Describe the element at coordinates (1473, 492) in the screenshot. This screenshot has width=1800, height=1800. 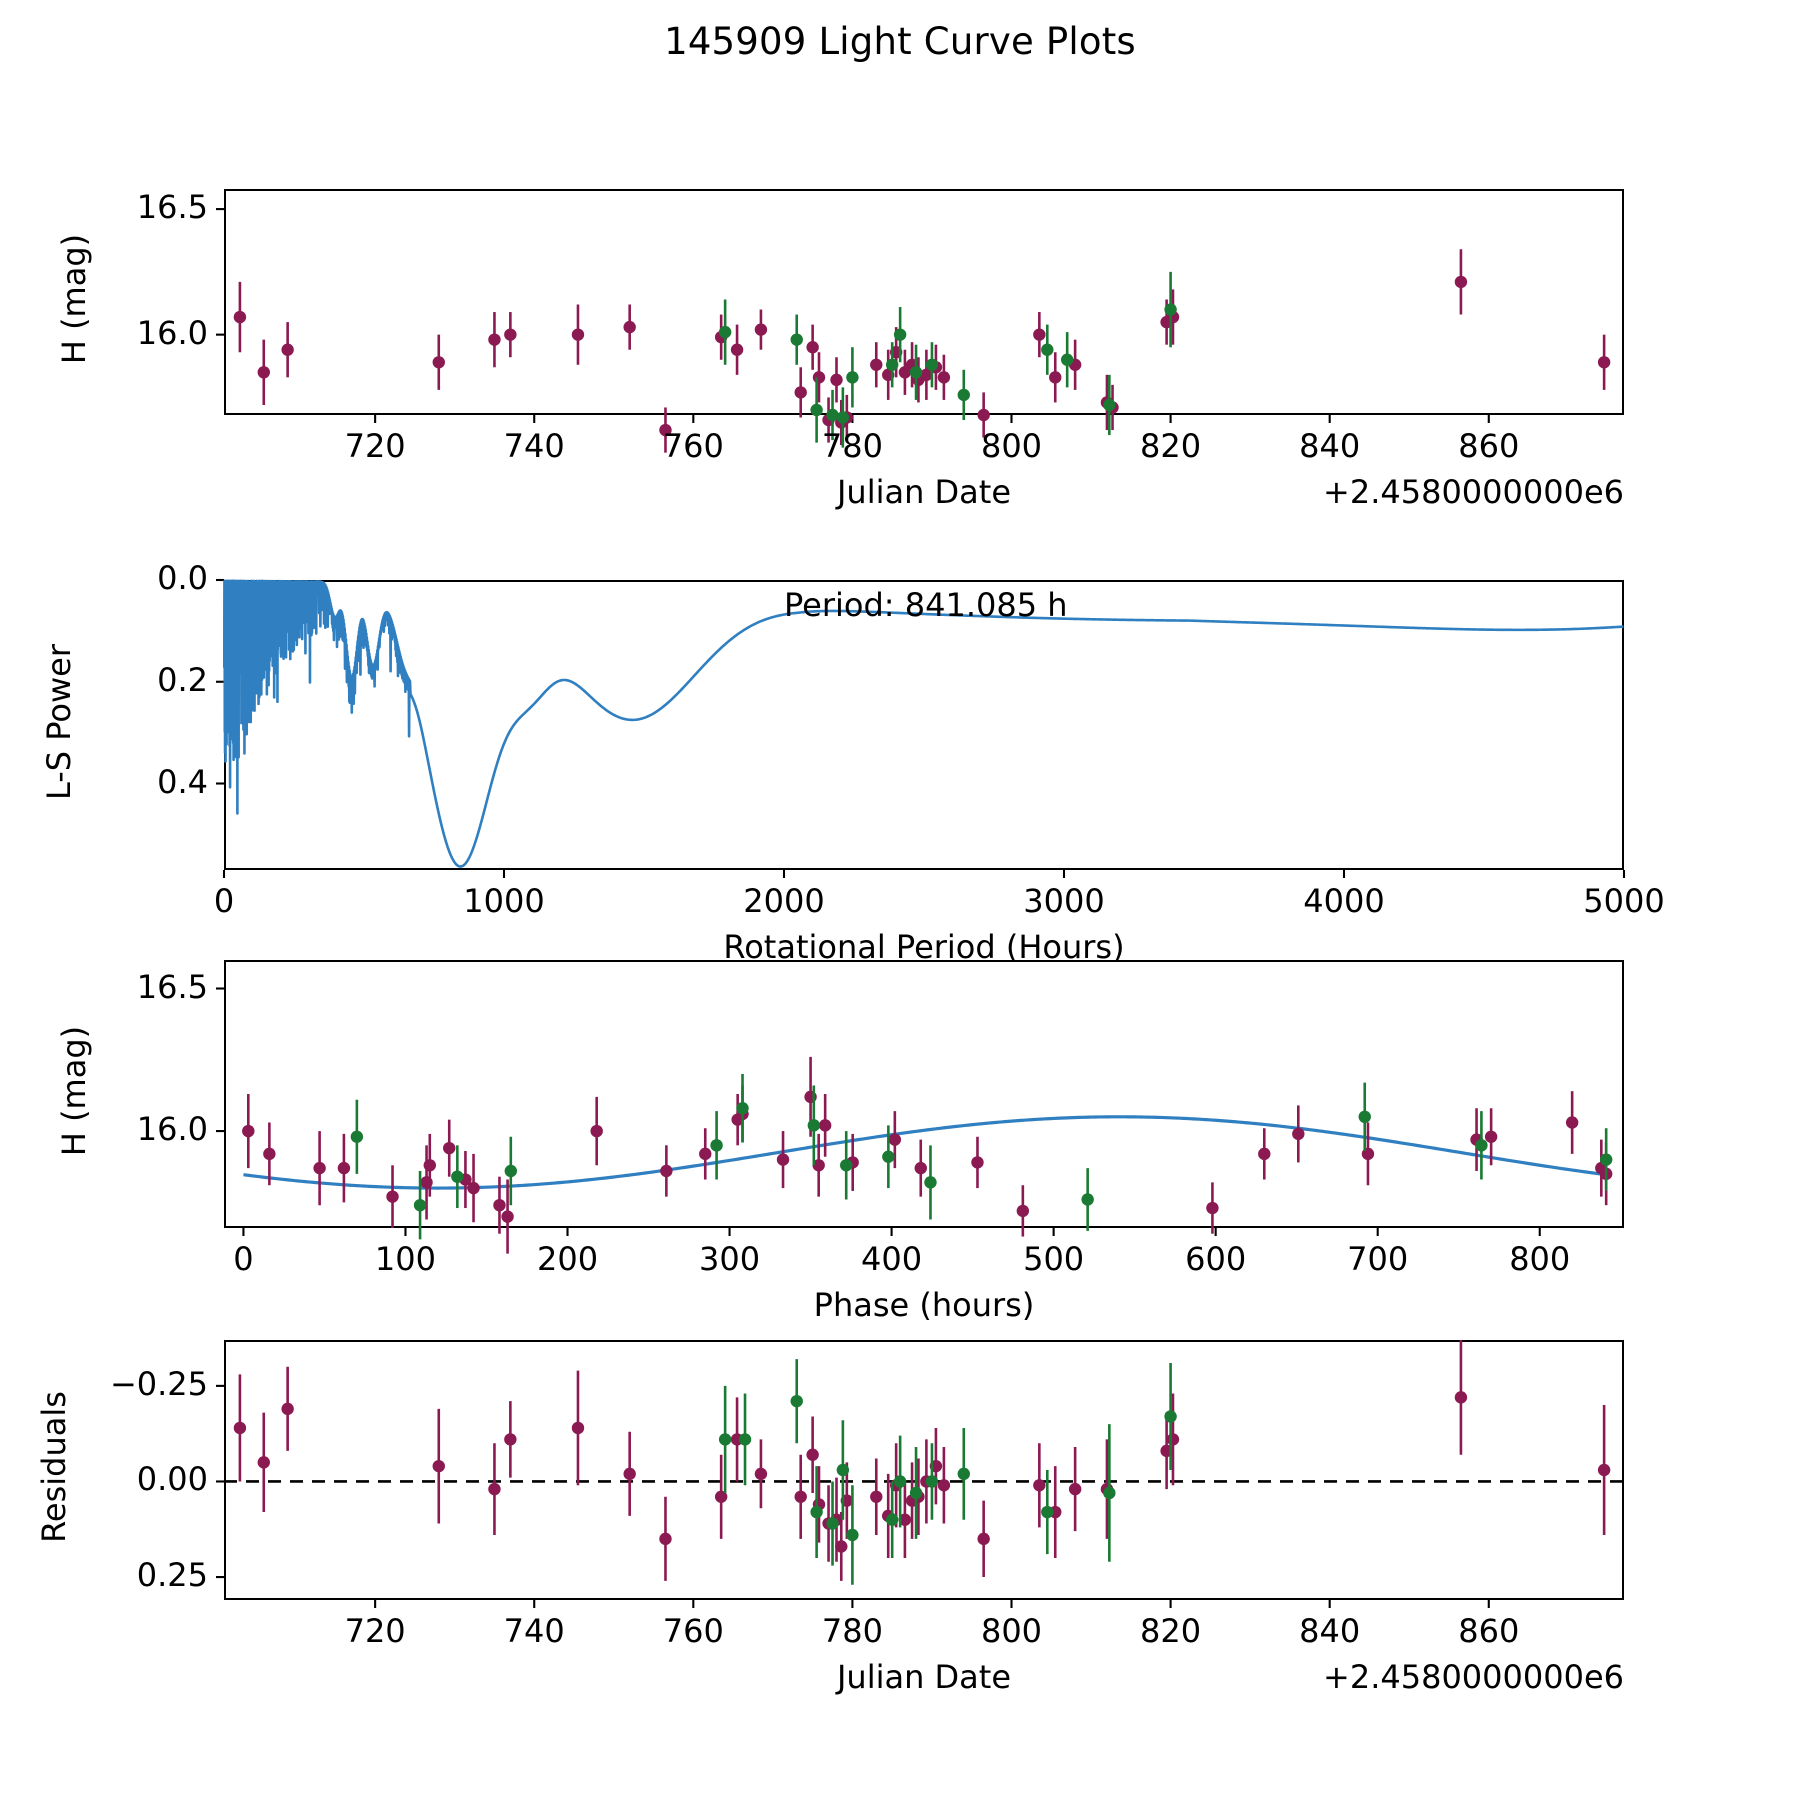
I see `lightcurve-x-offset-label: +2.4580000000e6` at that location.